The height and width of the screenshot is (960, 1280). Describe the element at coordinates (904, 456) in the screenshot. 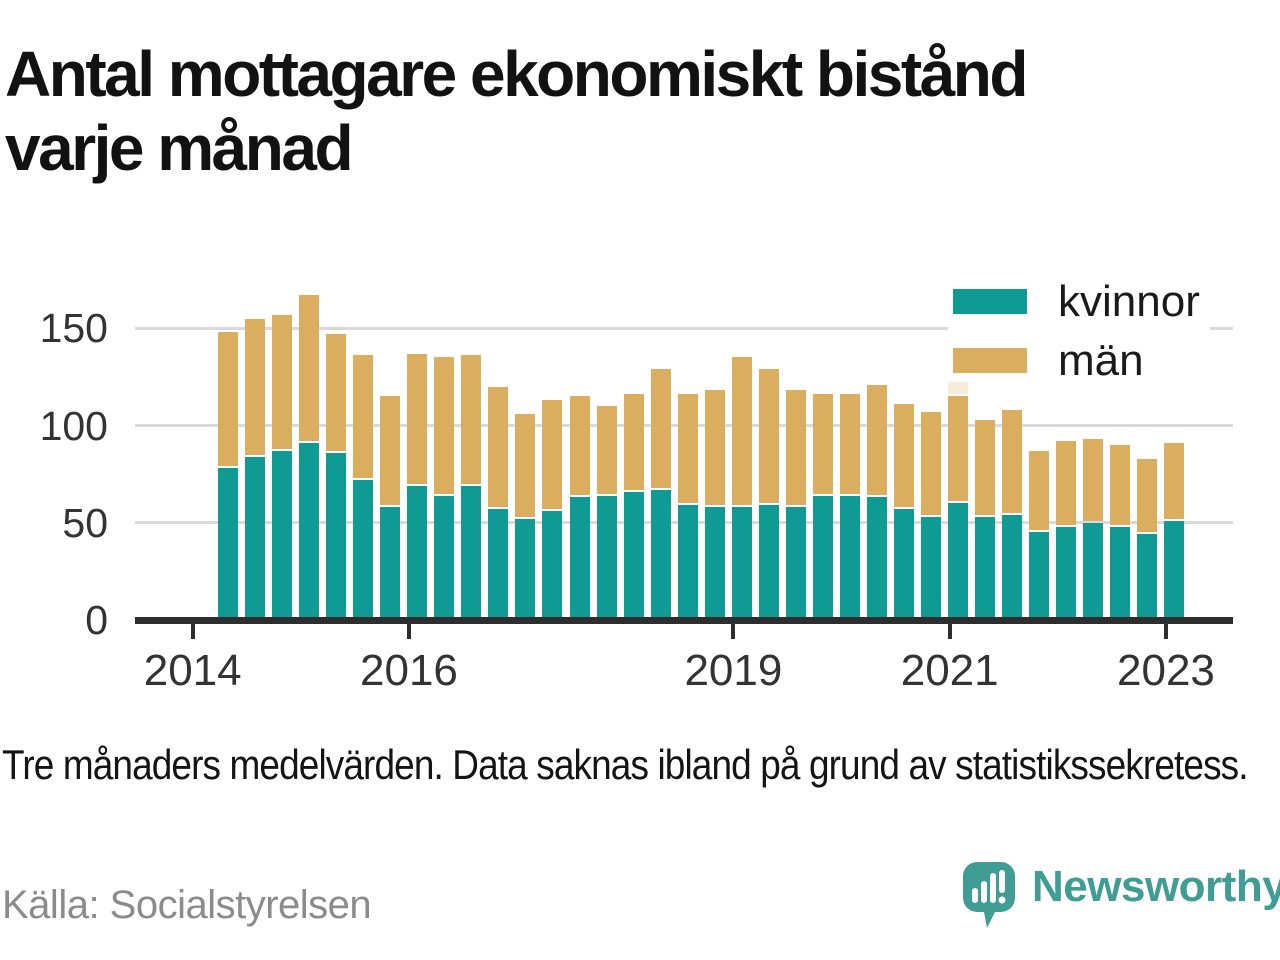

I see `bar-2020-q3-man-segment` at that location.